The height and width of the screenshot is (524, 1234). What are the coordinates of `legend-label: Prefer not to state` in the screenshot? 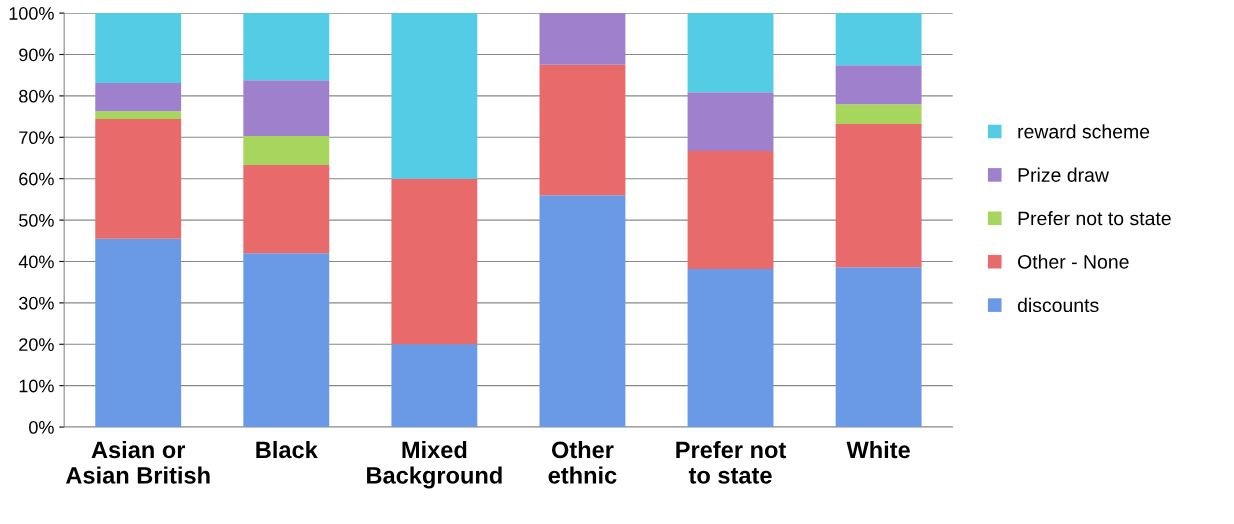 It's located at (1094, 218).